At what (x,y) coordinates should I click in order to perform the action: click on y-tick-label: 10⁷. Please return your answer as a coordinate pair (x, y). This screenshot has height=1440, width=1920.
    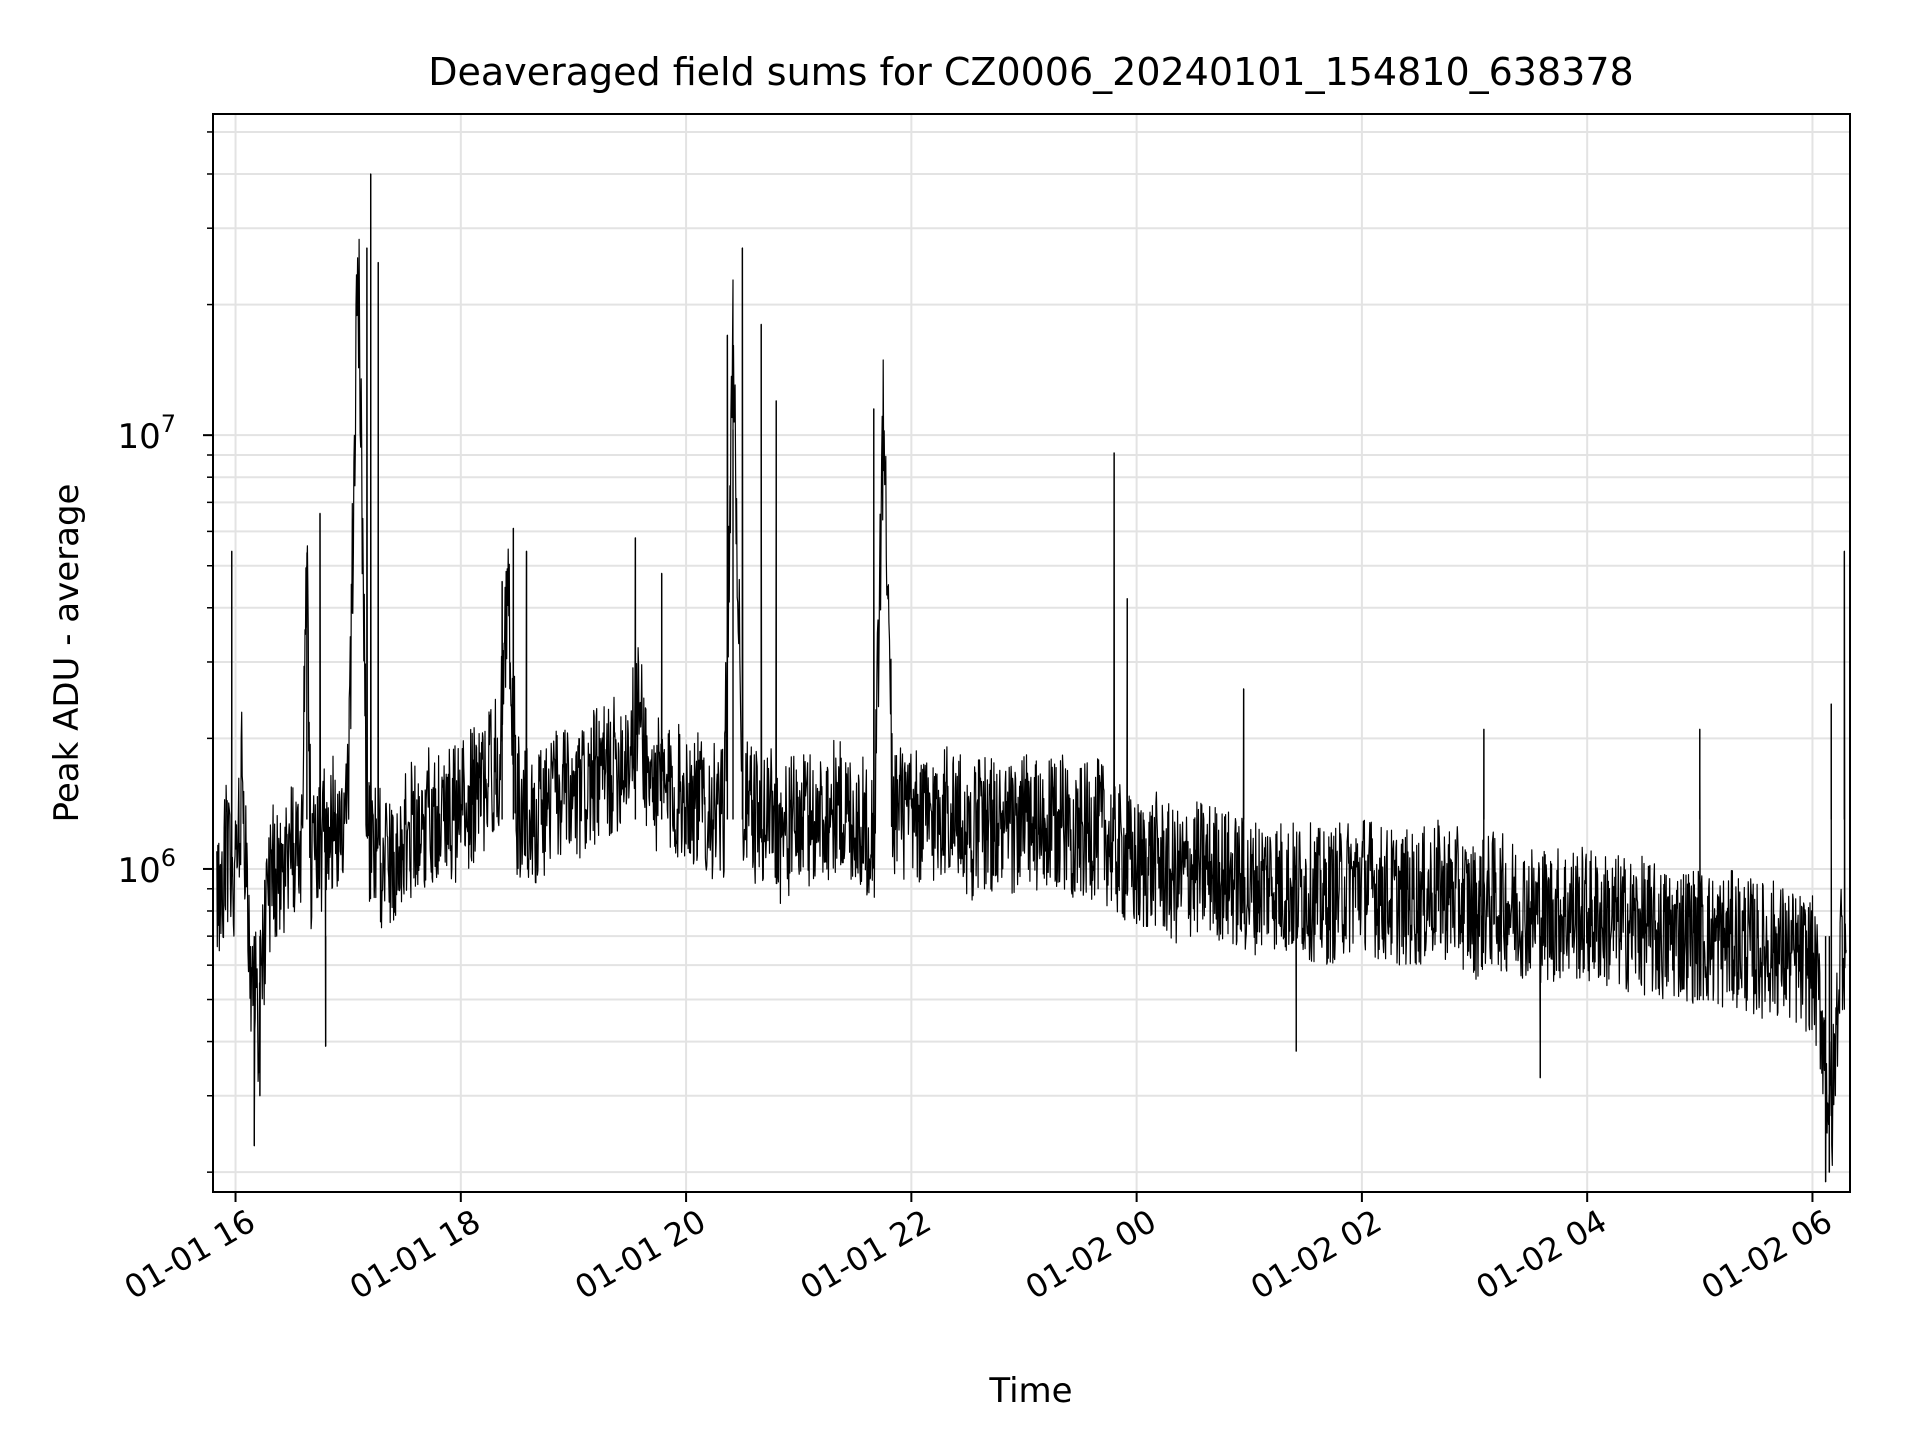
    Looking at the image, I should click on (146, 433).